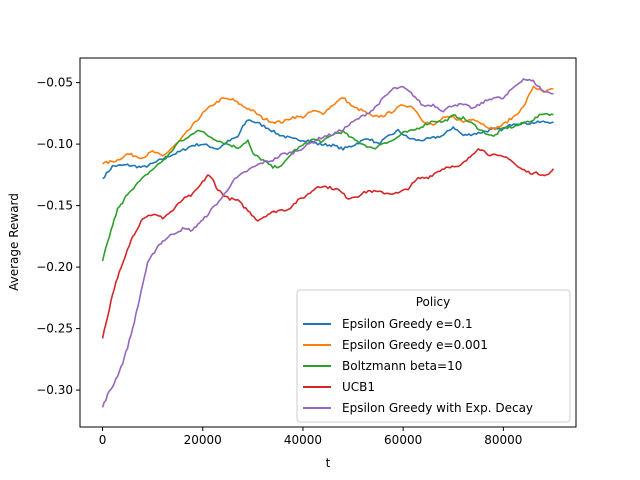  I want to click on y-tick-label: −0.30, so click(54, 390).